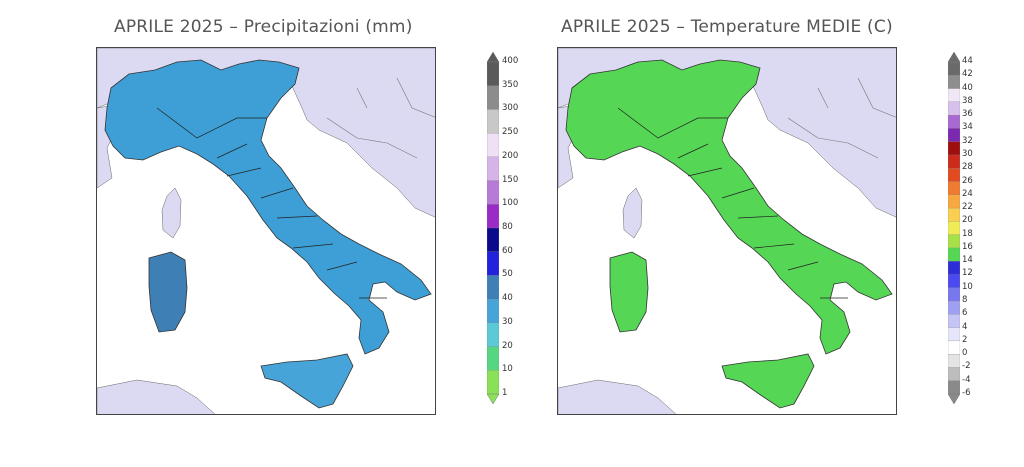 This screenshot has height=467, width=1024. What do you see at coordinates (510, 132) in the screenshot?
I see `colorbar-tick-label: 250` at bounding box center [510, 132].